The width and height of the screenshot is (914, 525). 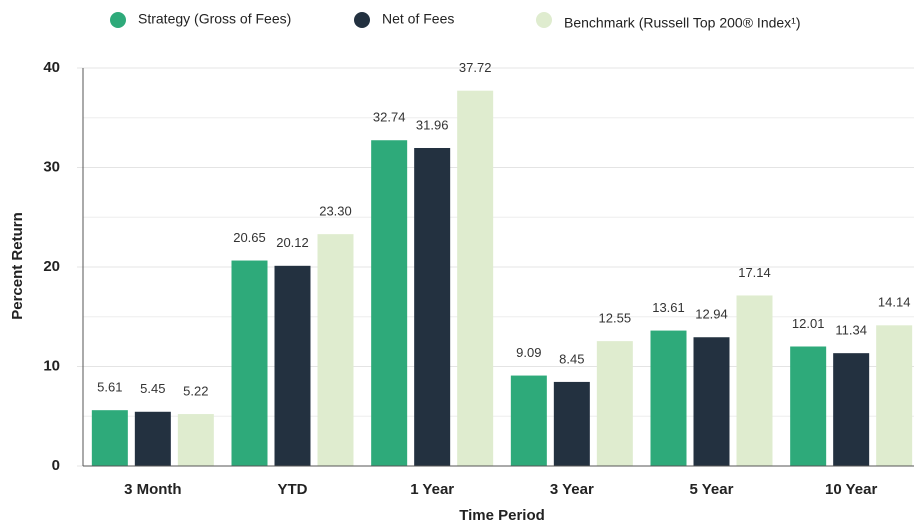 What do you see at coordinates (195, 390) in the screenshot?
I see `value-label: 5.22` at bounding box center [195, 390].